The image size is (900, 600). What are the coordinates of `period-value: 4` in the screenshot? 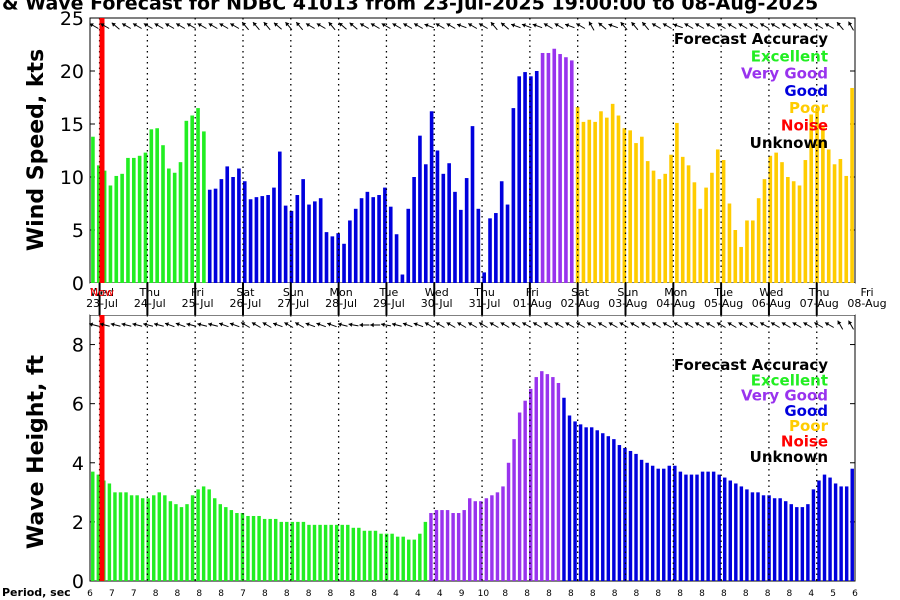 It's located at (811, 594).